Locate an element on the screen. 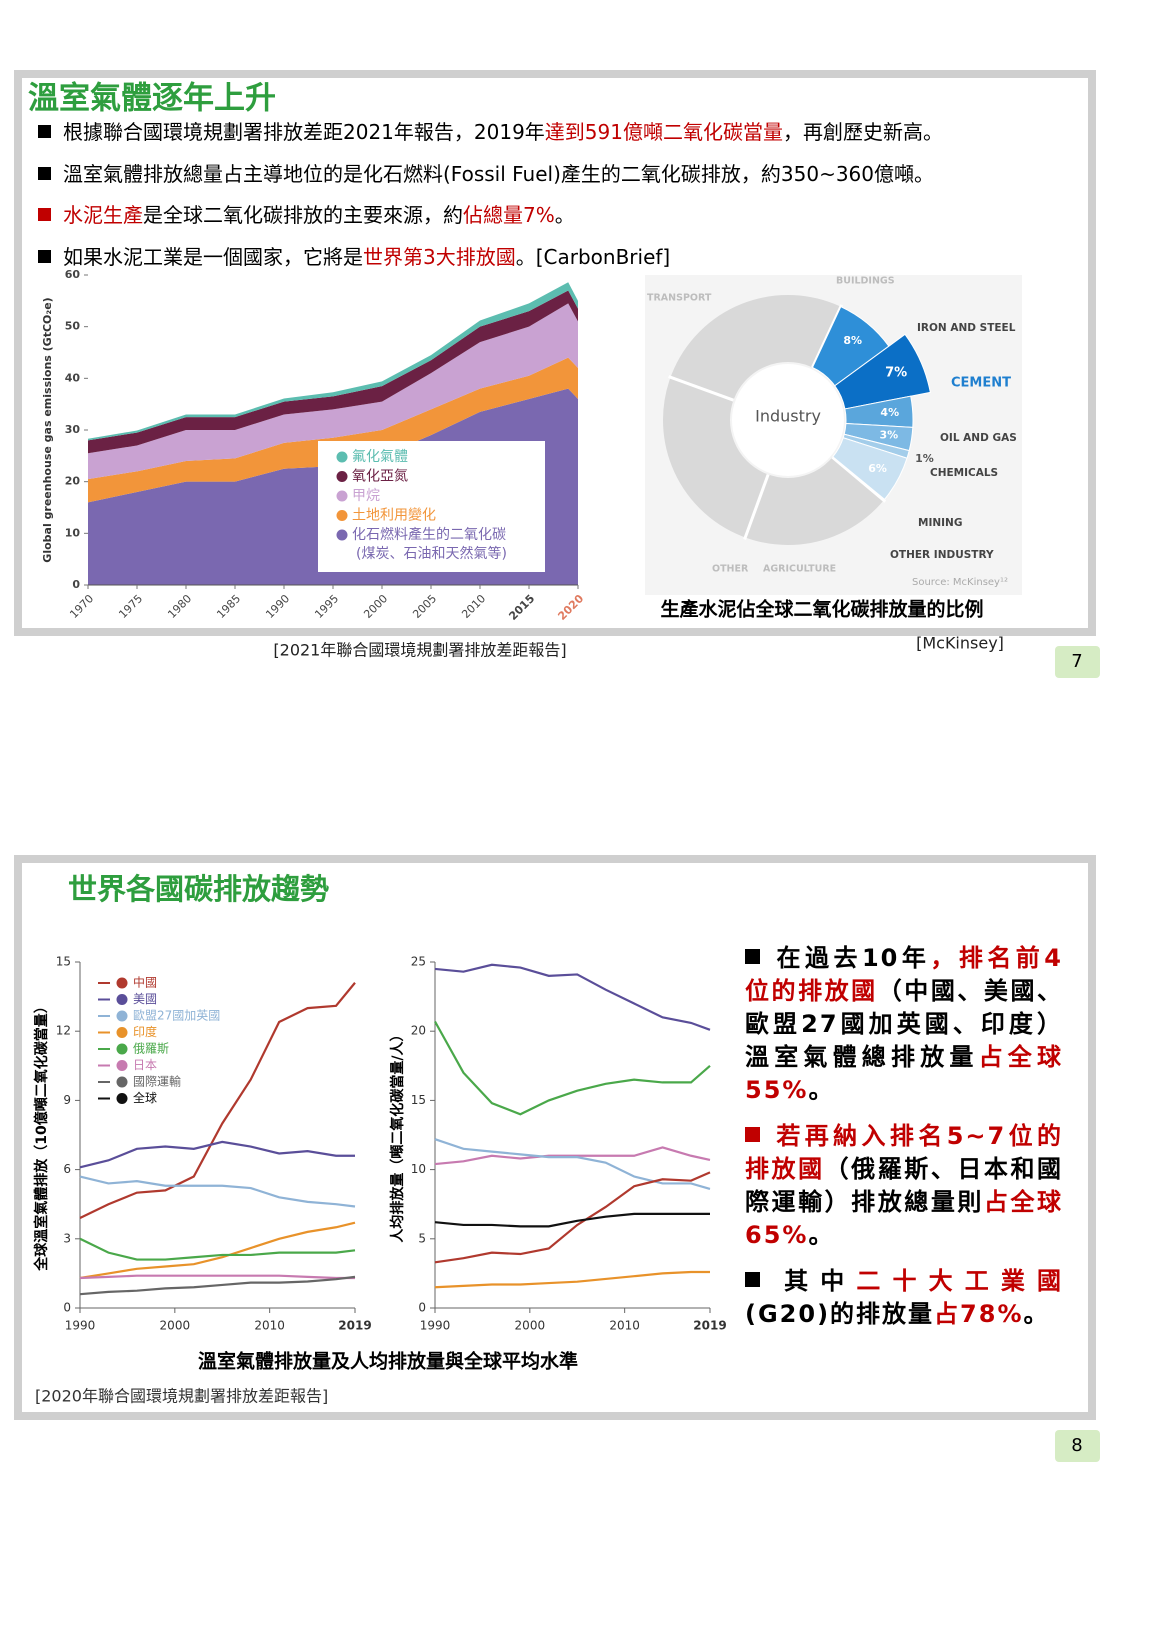  bullet-text: （俄羅斯、日本和國際運輸）排放總量則 is located at coordinates (904, 1185).